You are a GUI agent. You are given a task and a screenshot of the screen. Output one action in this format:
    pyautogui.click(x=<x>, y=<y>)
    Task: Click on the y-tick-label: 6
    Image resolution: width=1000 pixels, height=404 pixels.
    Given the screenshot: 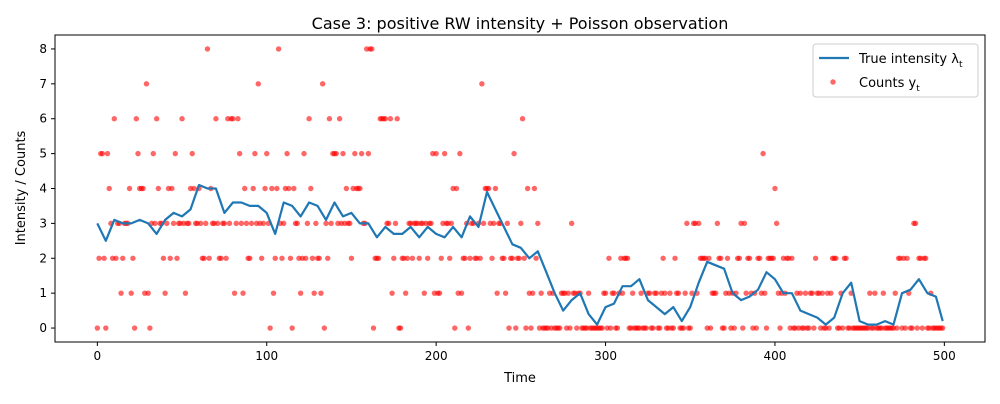 What is the action you would take?
    pyautogui.click(x=43, y=119)
    